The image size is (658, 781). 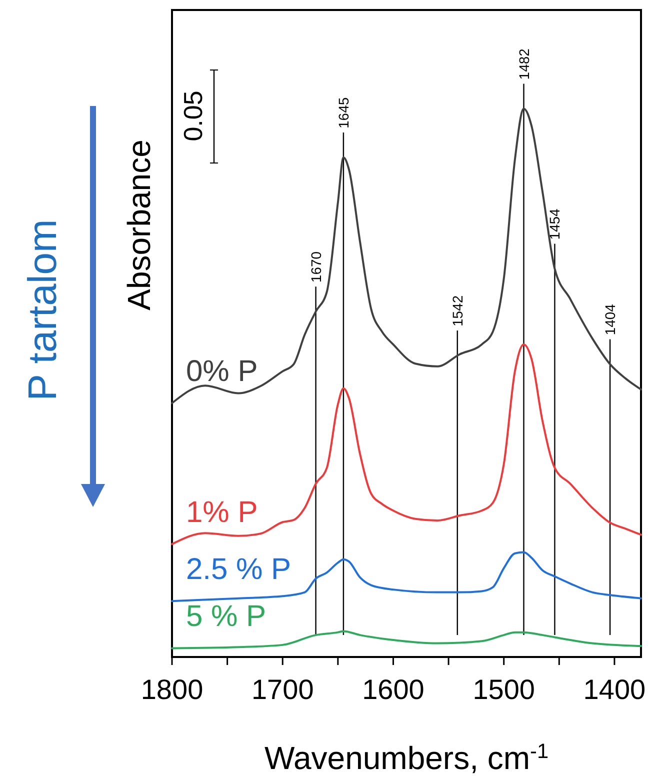 I want to click on text: P tartalom, so click(x=43, y=310).